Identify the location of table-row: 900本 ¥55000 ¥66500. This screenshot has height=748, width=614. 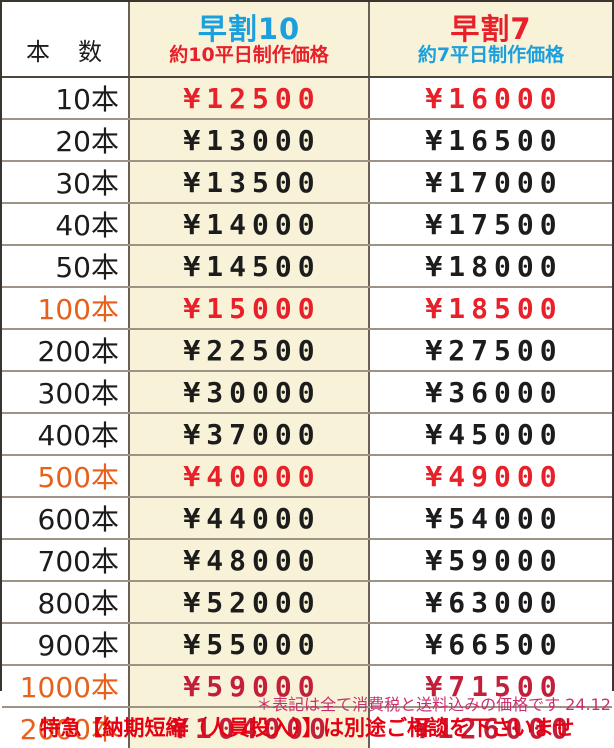
(307, 643).